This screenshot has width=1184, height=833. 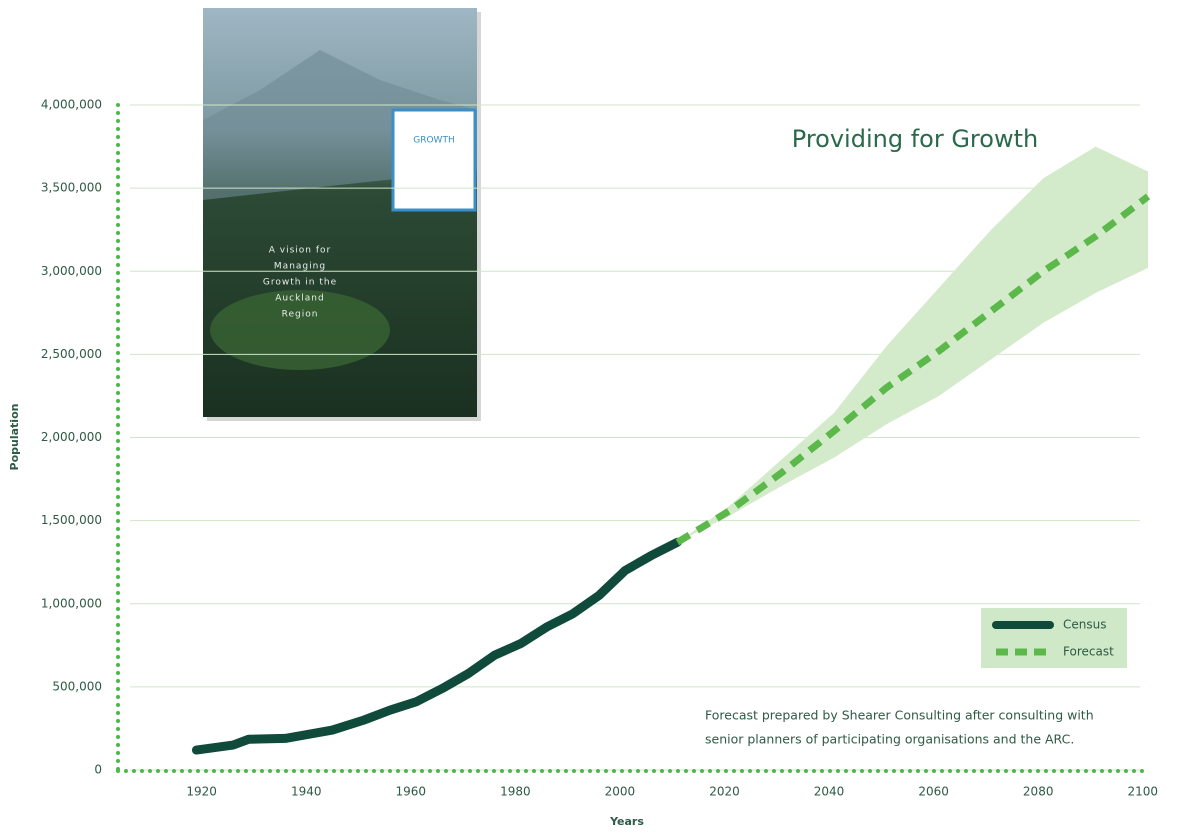 I want to click on y-tick-label: 4,000,000, so click(x=71, y=105).